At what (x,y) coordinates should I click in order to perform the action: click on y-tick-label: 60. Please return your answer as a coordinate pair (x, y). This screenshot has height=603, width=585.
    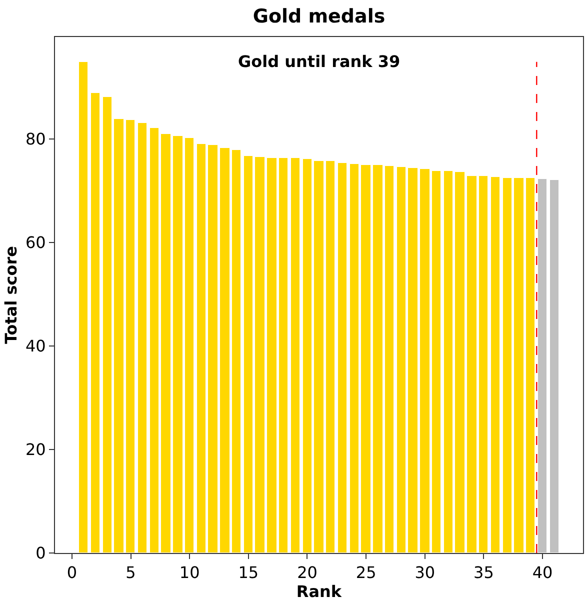
    Looking at the image, I should click on (35, 242).